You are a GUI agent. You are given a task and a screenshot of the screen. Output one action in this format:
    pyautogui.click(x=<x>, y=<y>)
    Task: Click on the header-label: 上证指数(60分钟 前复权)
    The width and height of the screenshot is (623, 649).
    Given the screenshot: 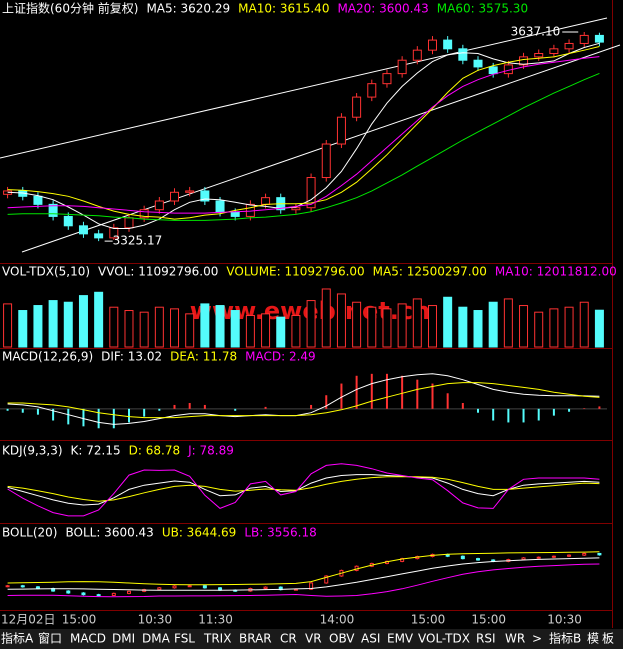 What is the action you would take?
    pyautogui.click(x=70, y=8)
    